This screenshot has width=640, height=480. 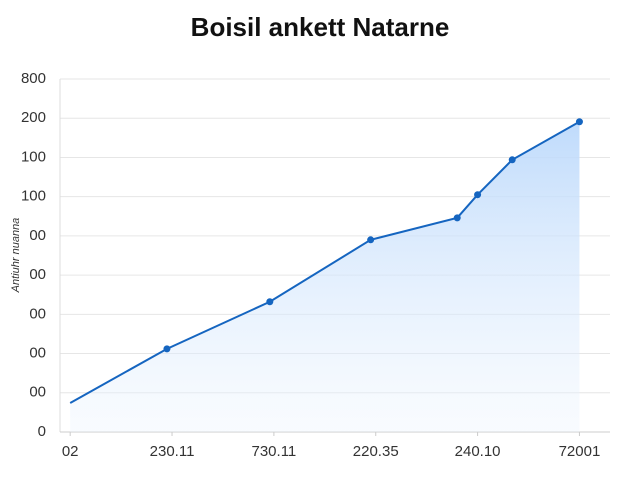 What do you see at coordinates (16, 256) in the screenshot?
I see `y-axis-label: Antiuhr nuanna` at bounding box center [16, 256].